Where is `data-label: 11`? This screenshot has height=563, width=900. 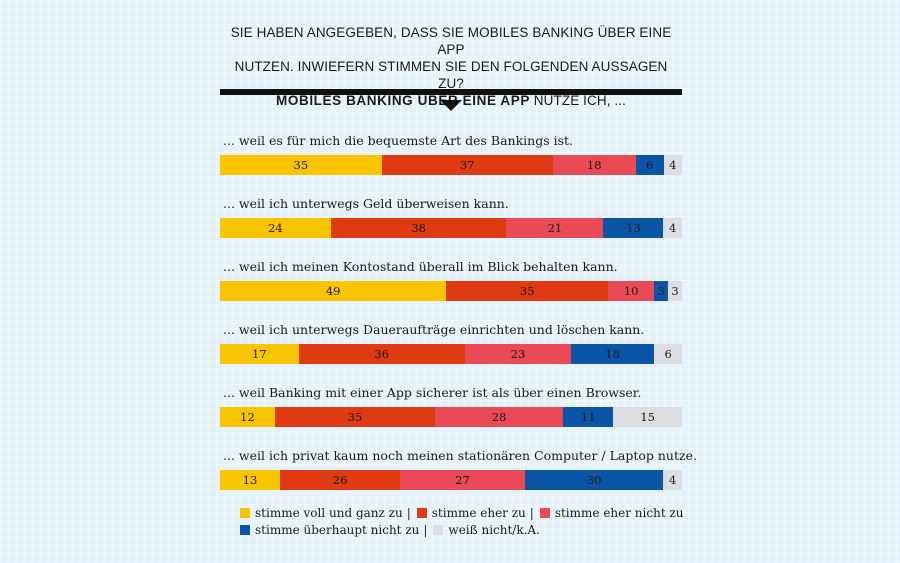 data-label: 11 is located at coordinates (588, 417).